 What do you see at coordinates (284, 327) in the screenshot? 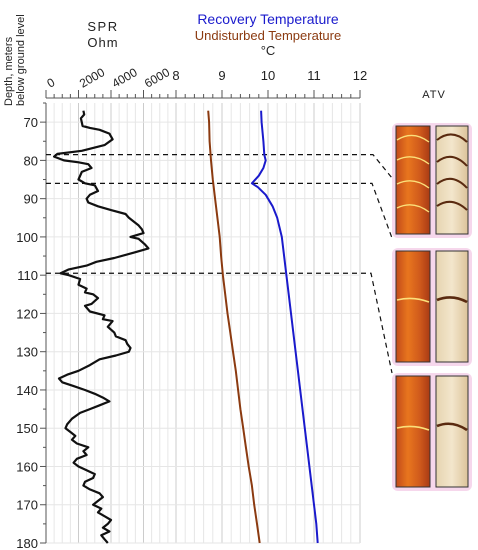
I see `recovery-temperature-line` at bounding box center [284, 327].